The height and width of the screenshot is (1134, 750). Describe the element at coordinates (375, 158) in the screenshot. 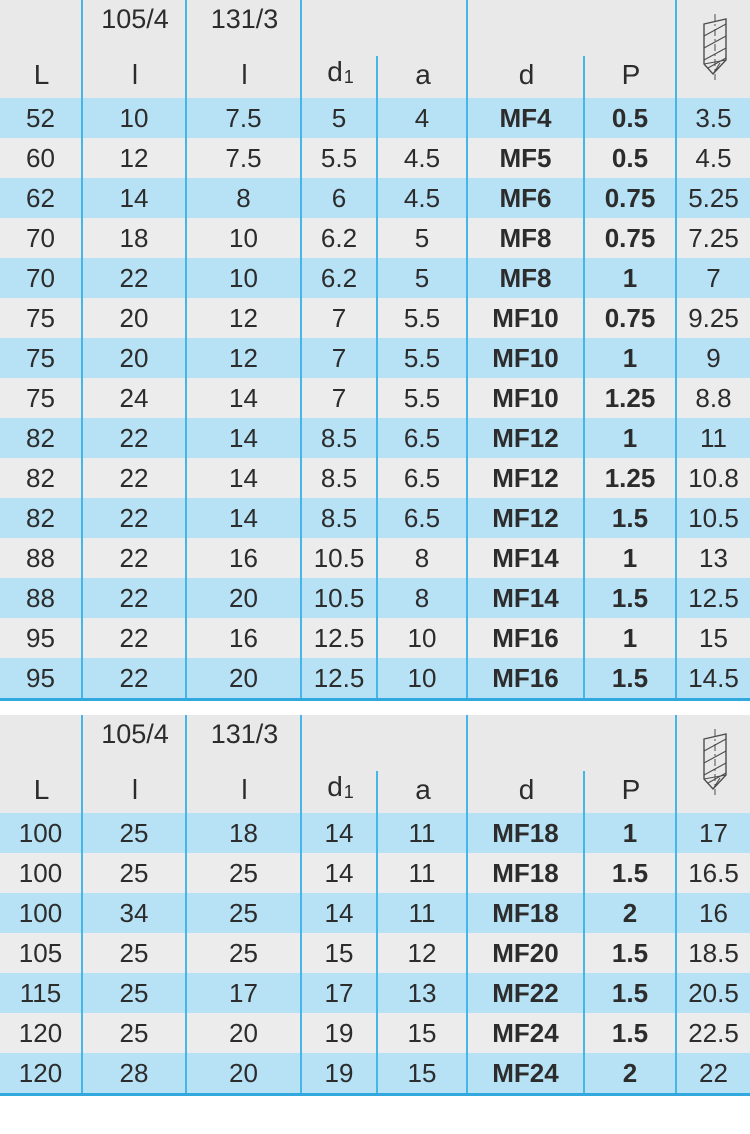

I see `table-row: 60 12 7.5 5.5 4.5 MF5 0.5 4.5` at that location.